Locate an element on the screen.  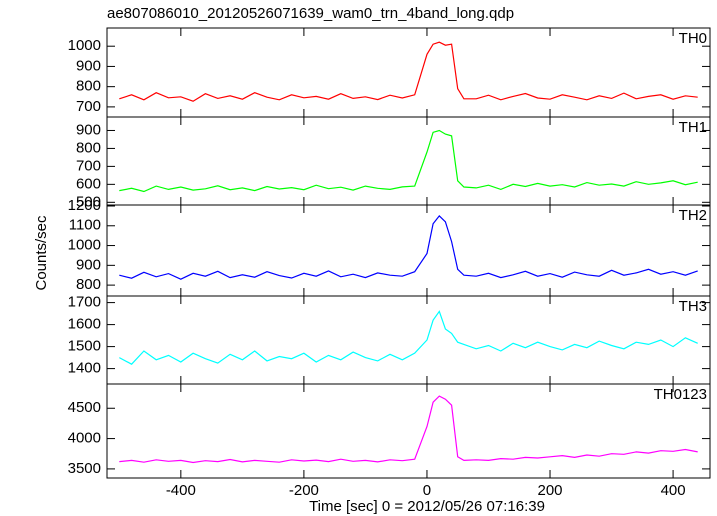
y-tick-label: 3500 is located at coordinates (84, 468).